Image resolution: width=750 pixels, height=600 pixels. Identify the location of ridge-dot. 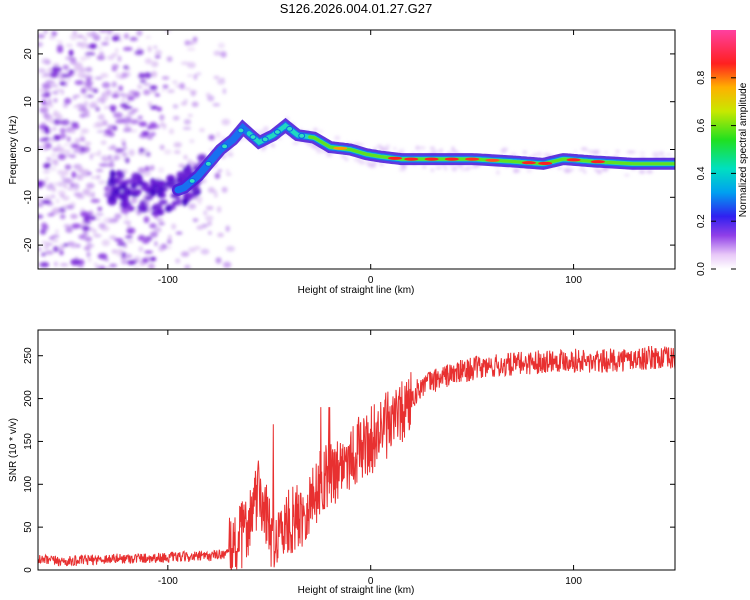
(290, 128).